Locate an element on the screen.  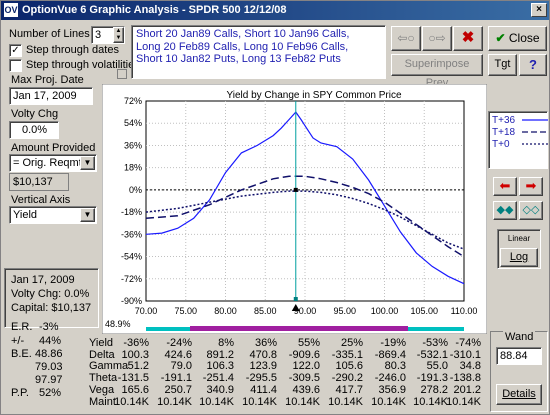
greek-cell: -251.4 is located at coordinates (218, 378).